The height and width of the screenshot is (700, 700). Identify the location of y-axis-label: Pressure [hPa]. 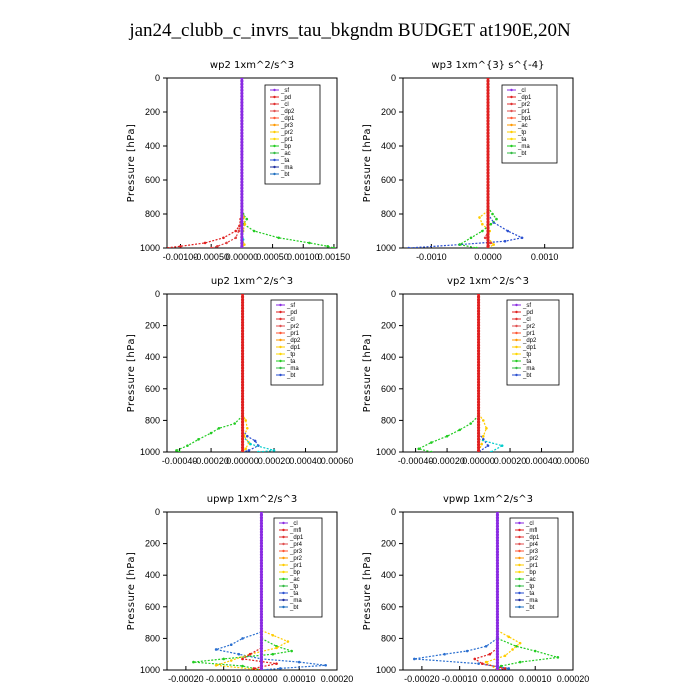
(131, 163).